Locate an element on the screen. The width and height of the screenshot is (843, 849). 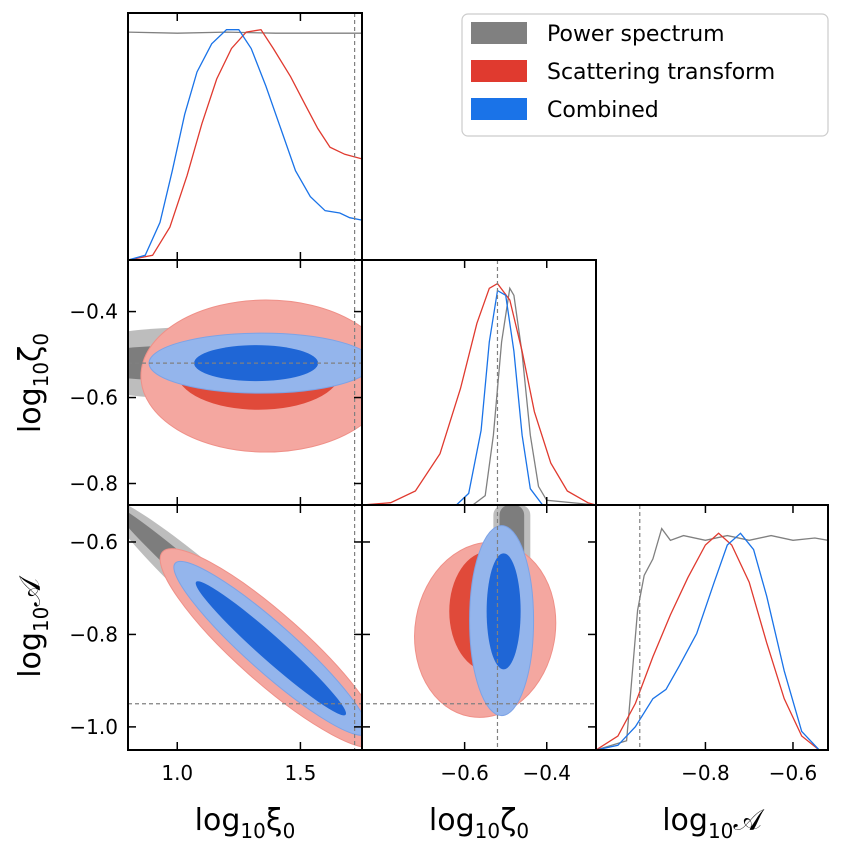
marginal-A-scattering-line is located at coordinates (708, 641).